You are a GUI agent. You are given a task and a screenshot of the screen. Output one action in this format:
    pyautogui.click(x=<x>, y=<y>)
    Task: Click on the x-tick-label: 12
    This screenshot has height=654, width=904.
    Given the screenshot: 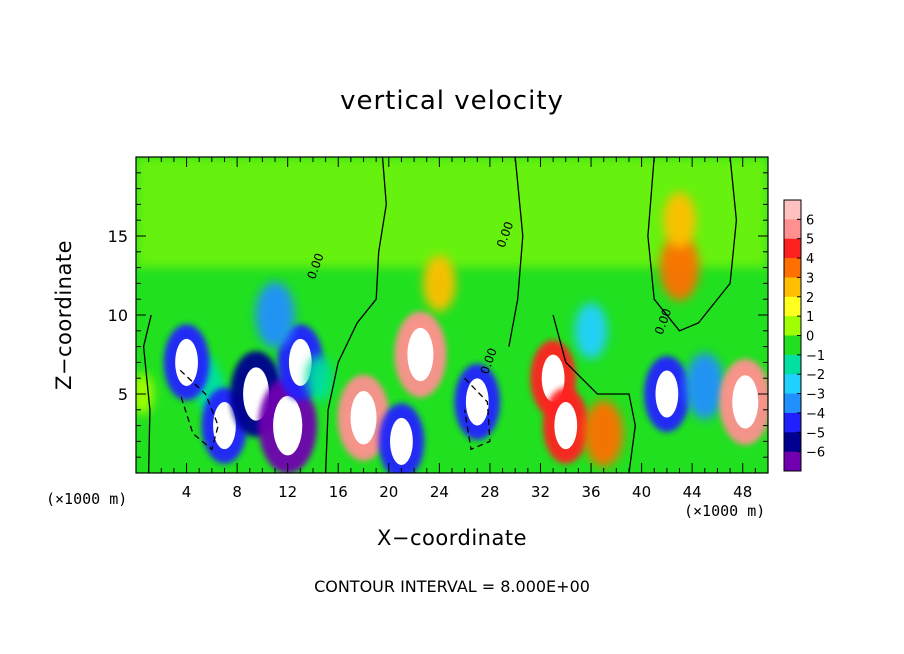 What is the action you would take?
    pyautogui.click(x=287, y=492)
    